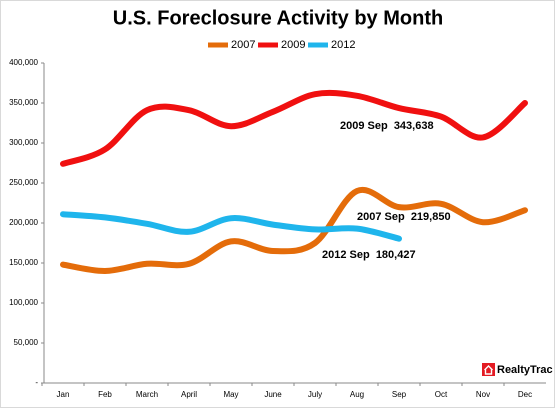  Describe the element at coordinates (315, 394) in the screenshot. I see `x-tick-label: July` at that location.